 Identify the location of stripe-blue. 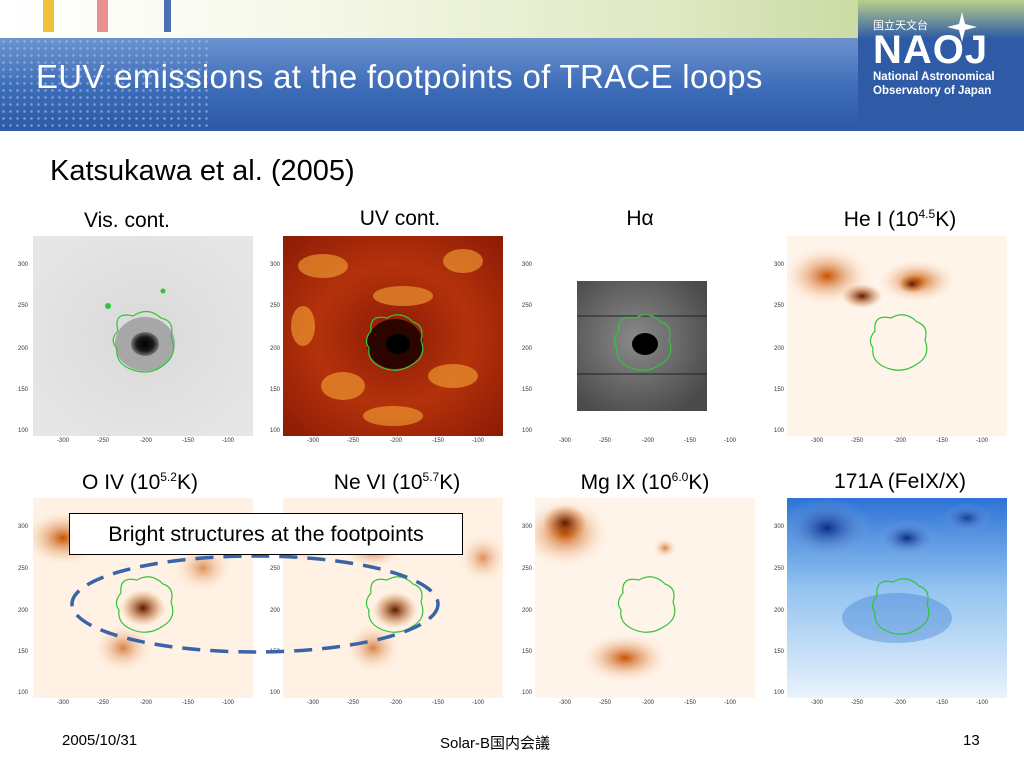
(167, 16).